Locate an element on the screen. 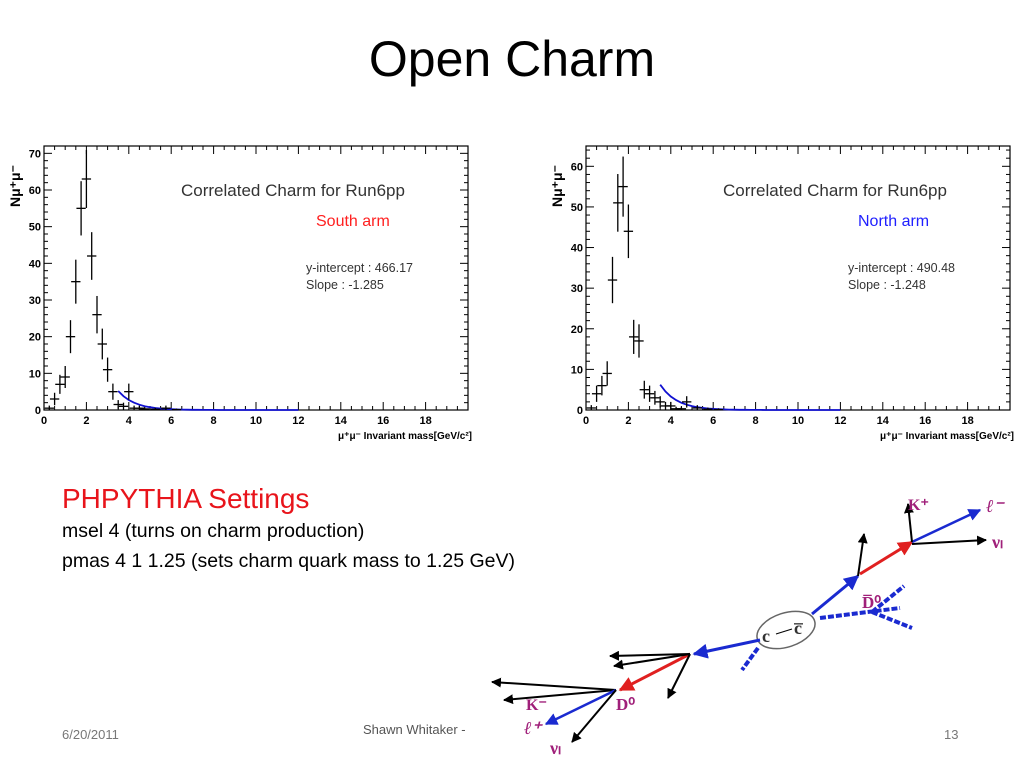  slide-title: Open Charm is located at coordinates (512, 59).